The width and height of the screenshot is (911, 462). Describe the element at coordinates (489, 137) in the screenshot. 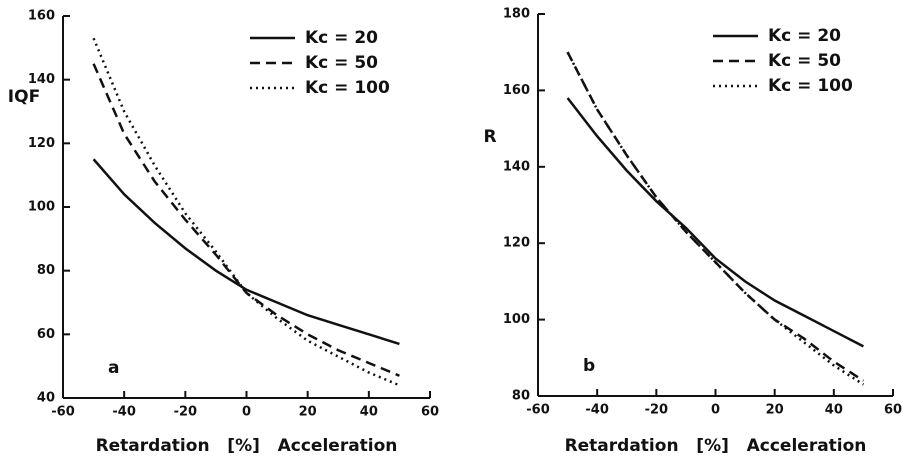

I see `y-axis-label: R` at that location.